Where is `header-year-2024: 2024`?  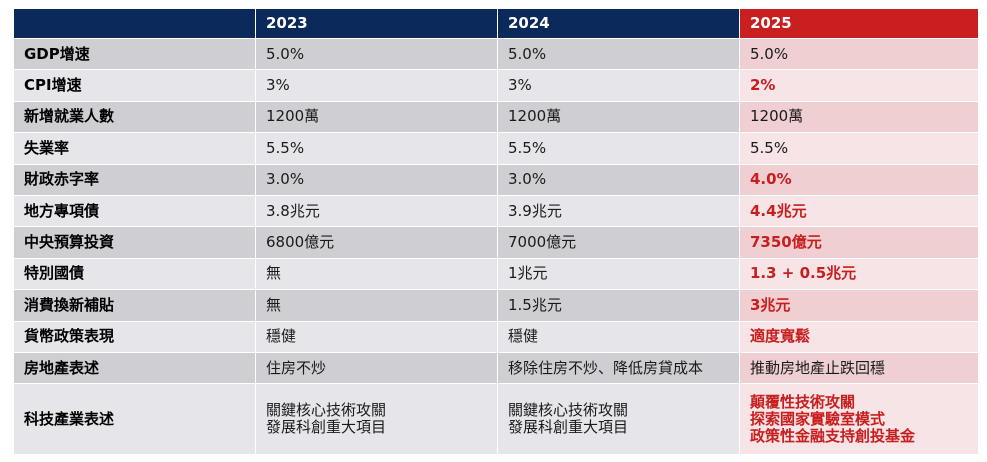 header-year-2024: 2024 is located at coordinates (618, 23).